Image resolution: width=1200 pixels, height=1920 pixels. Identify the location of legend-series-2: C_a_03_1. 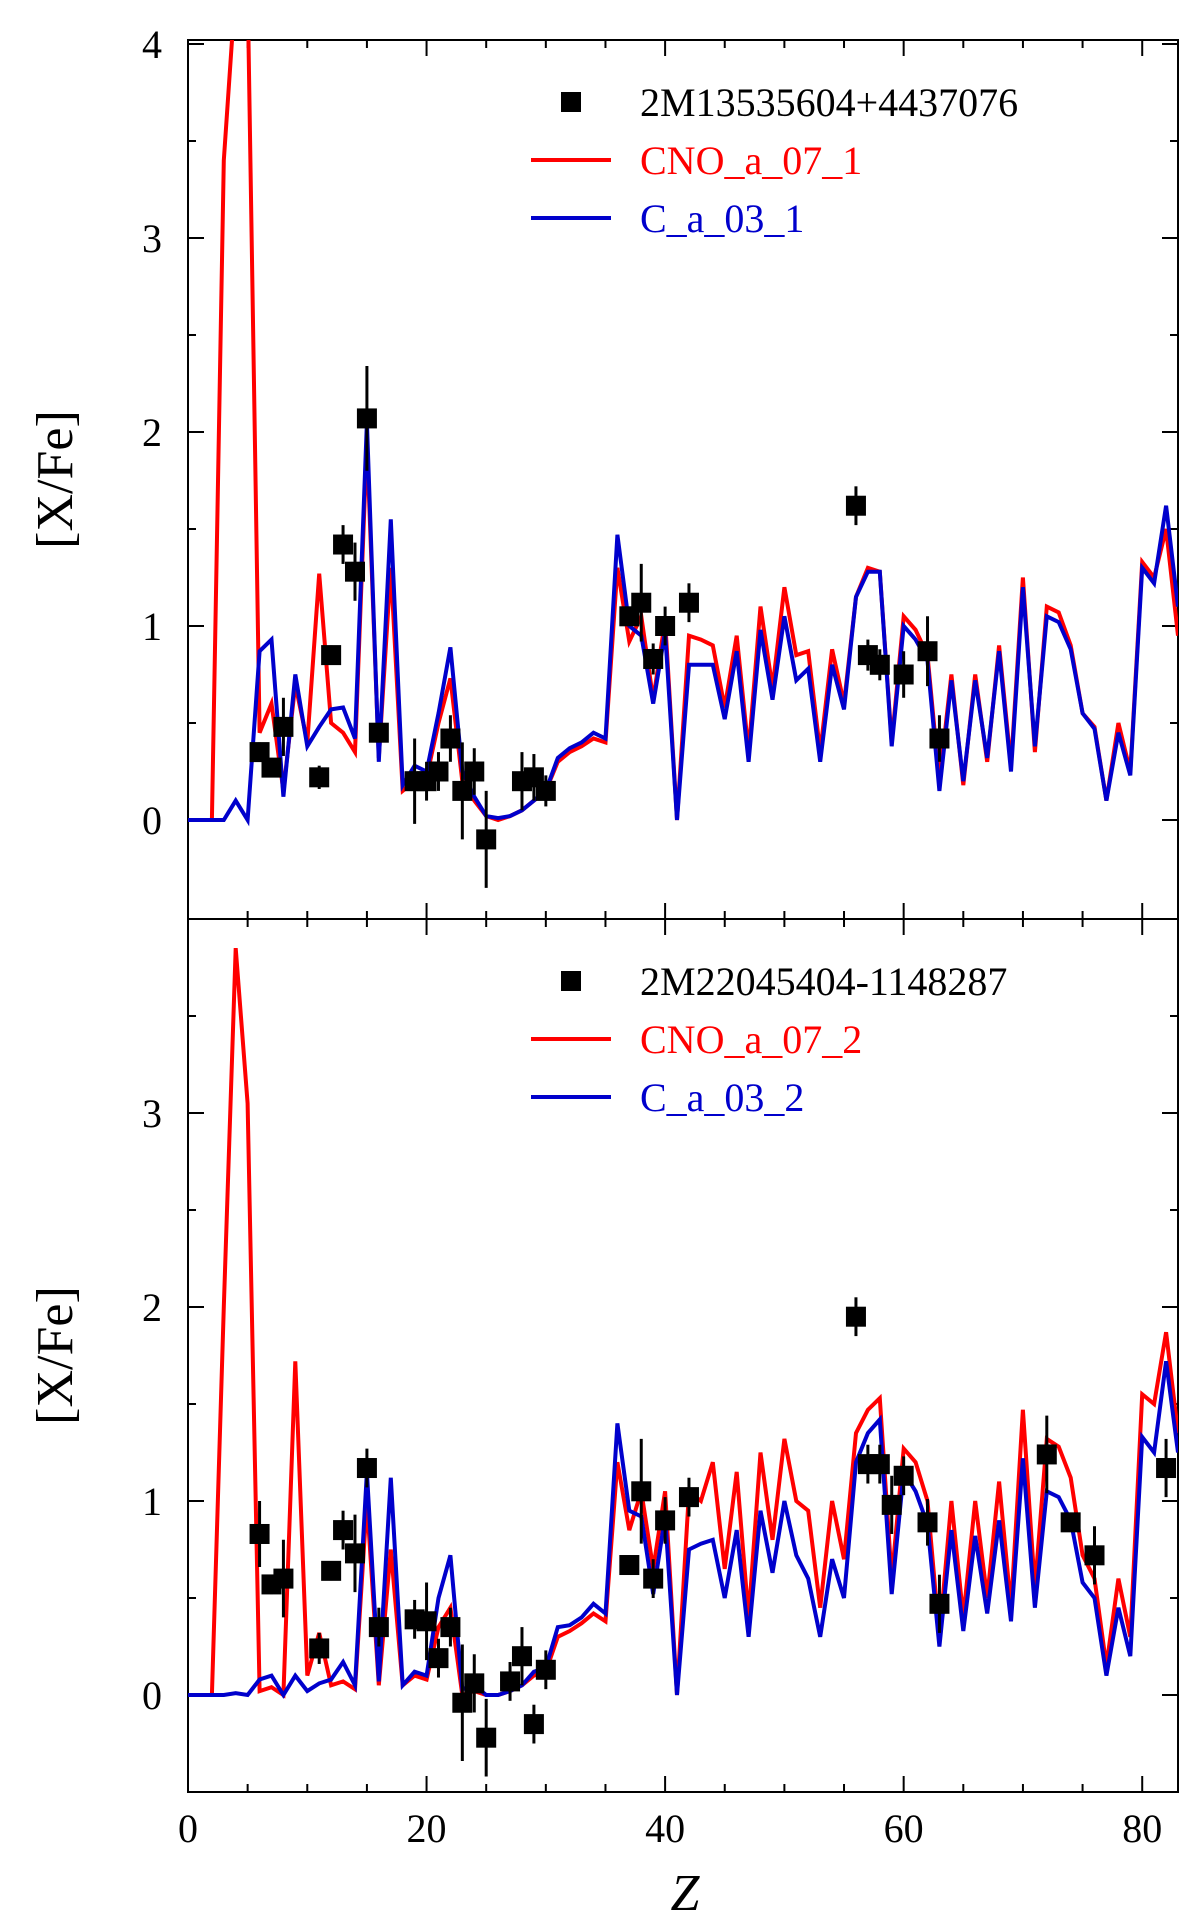
(667, 218).